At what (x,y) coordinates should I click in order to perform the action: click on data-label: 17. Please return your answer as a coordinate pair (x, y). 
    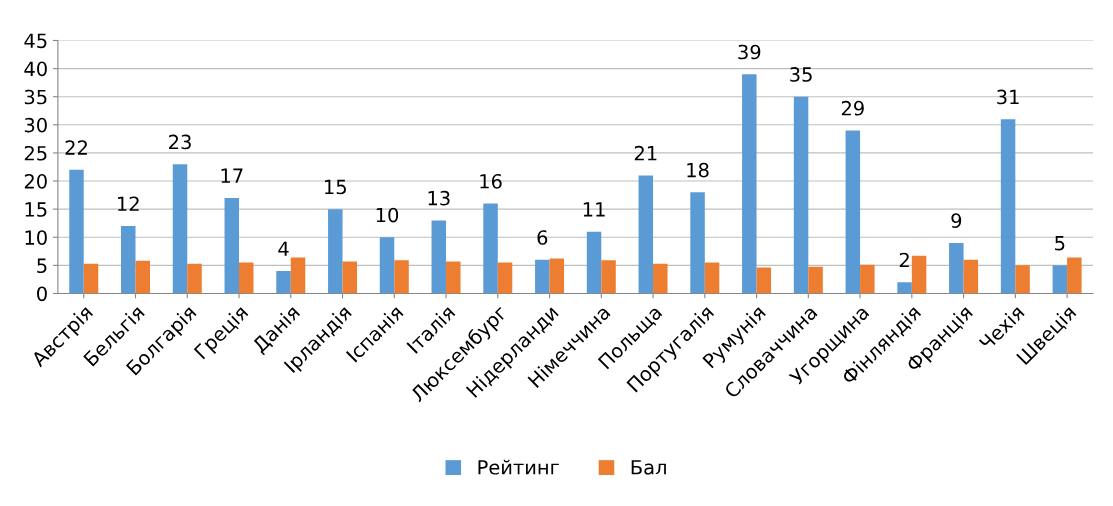
    Looking at the image, I should click on (232, 175).